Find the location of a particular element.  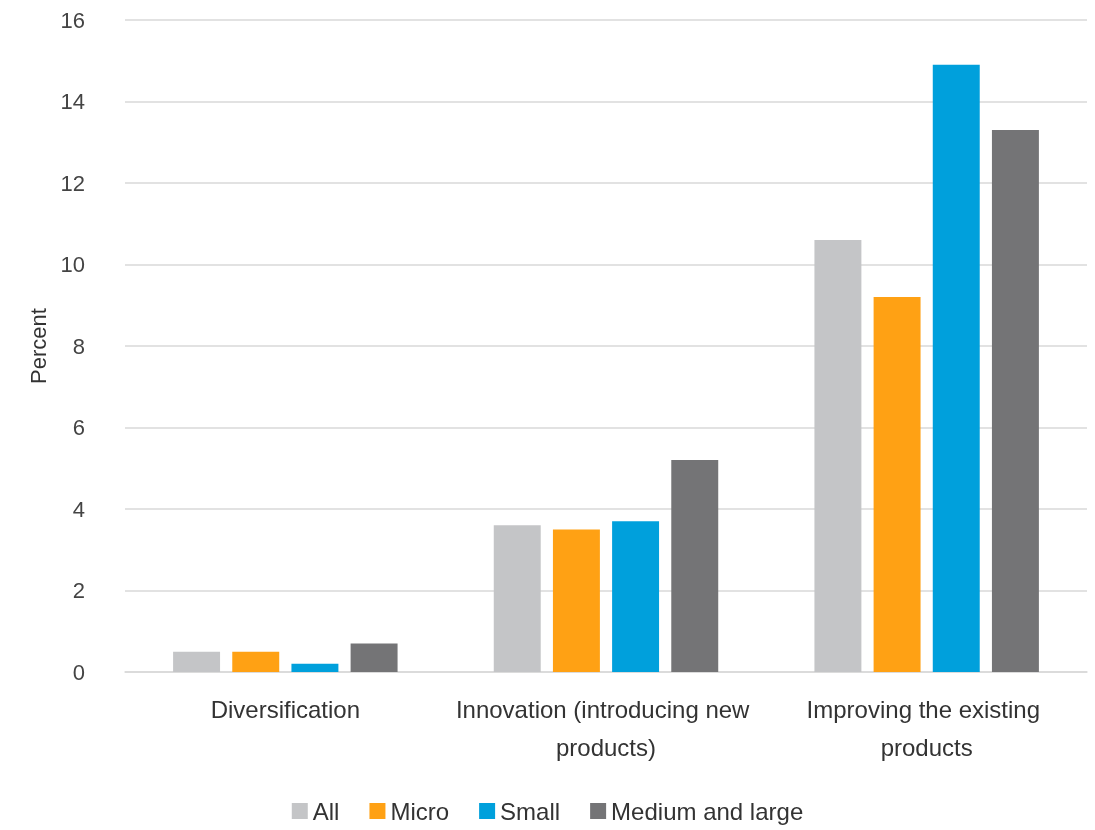

legend-label: Small is located at coordinates (530, 811).